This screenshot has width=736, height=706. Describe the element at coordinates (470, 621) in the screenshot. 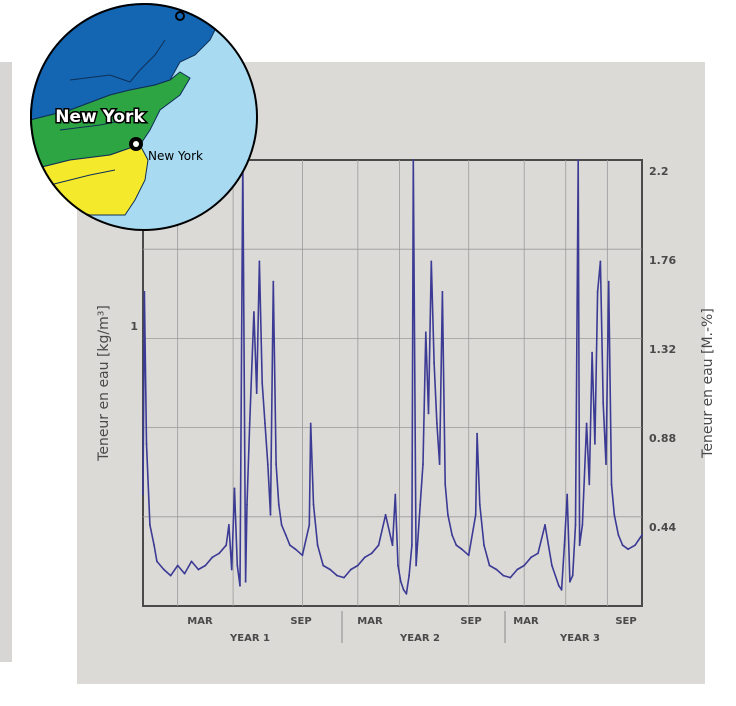

I see `month-tick-label: SEP` at that location.